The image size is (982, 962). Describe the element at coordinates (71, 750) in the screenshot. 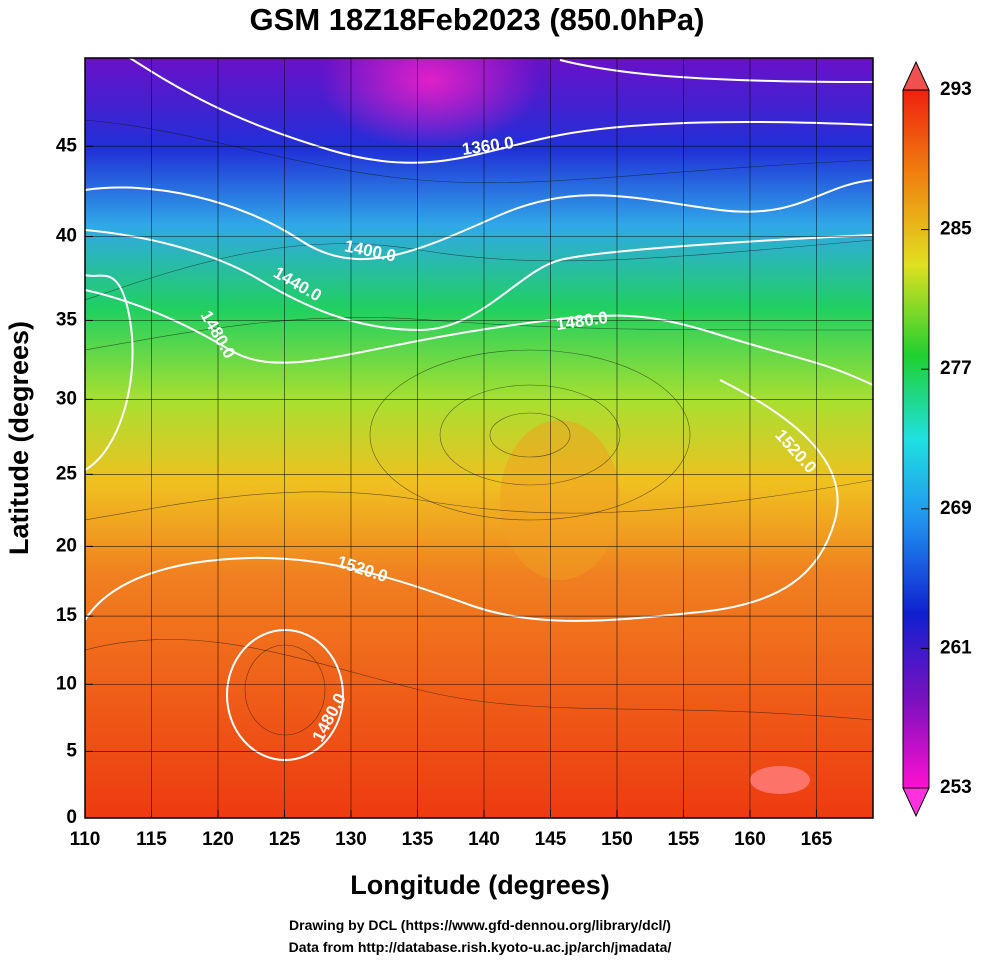

I see `y-tick-label: 5` at that location.